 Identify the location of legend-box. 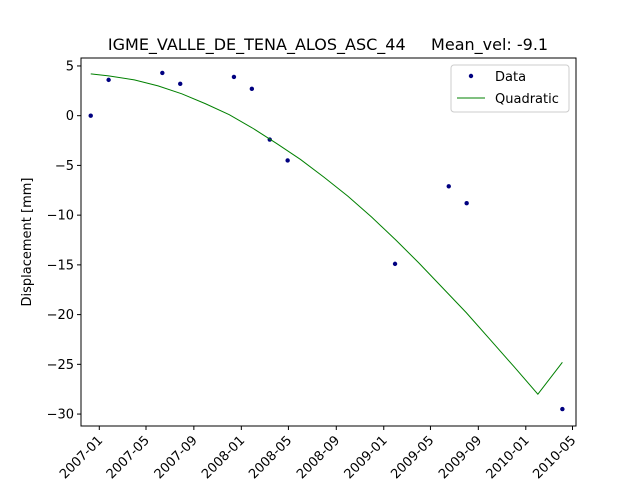
(510, 88).